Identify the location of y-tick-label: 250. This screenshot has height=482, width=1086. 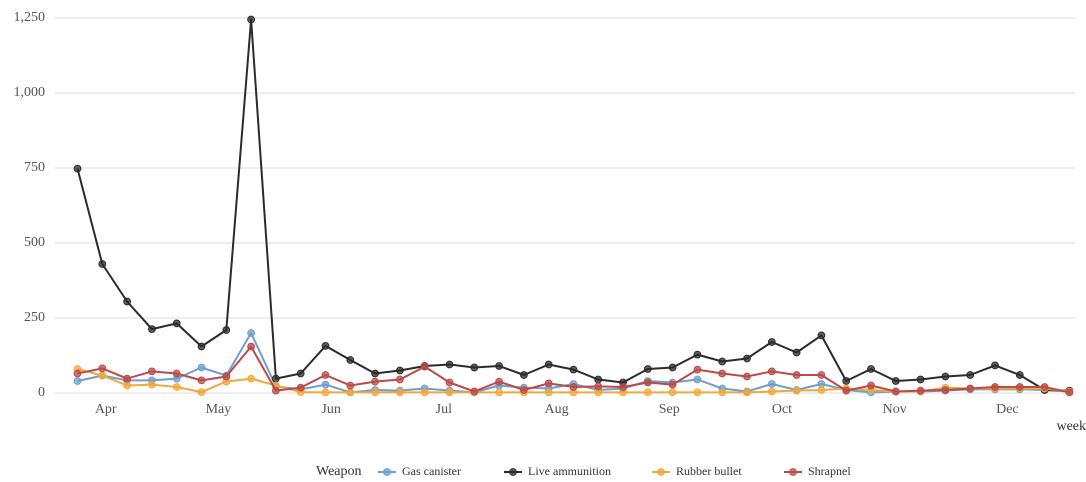
(34, 317).